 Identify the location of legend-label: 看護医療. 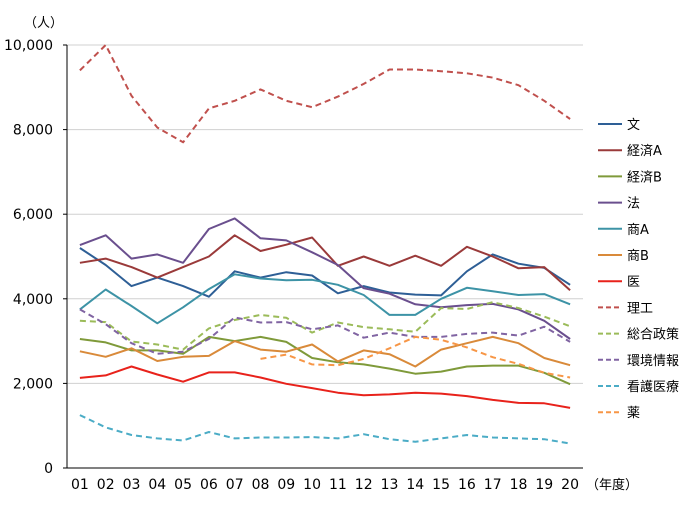
(653, 387).